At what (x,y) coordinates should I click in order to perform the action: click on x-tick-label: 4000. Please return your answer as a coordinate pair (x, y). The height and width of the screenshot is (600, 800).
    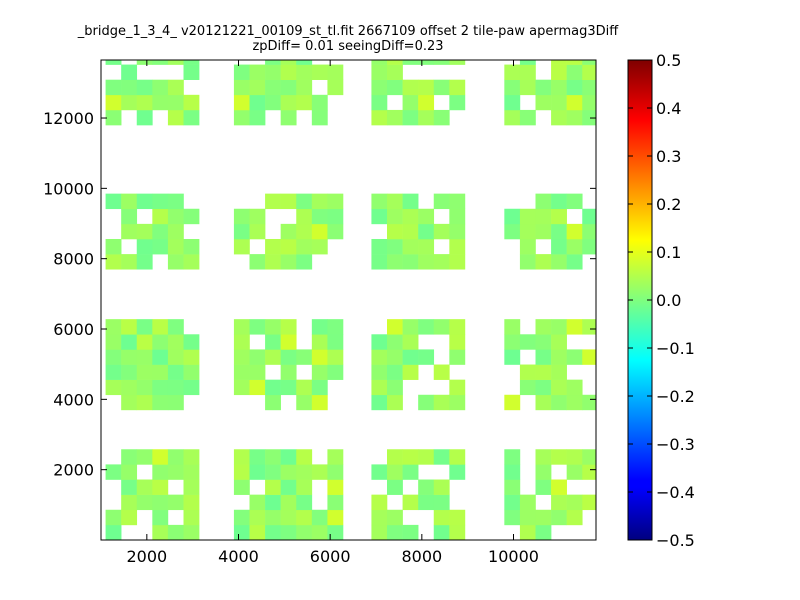
    Looking at the image, I should click on (238, 556).